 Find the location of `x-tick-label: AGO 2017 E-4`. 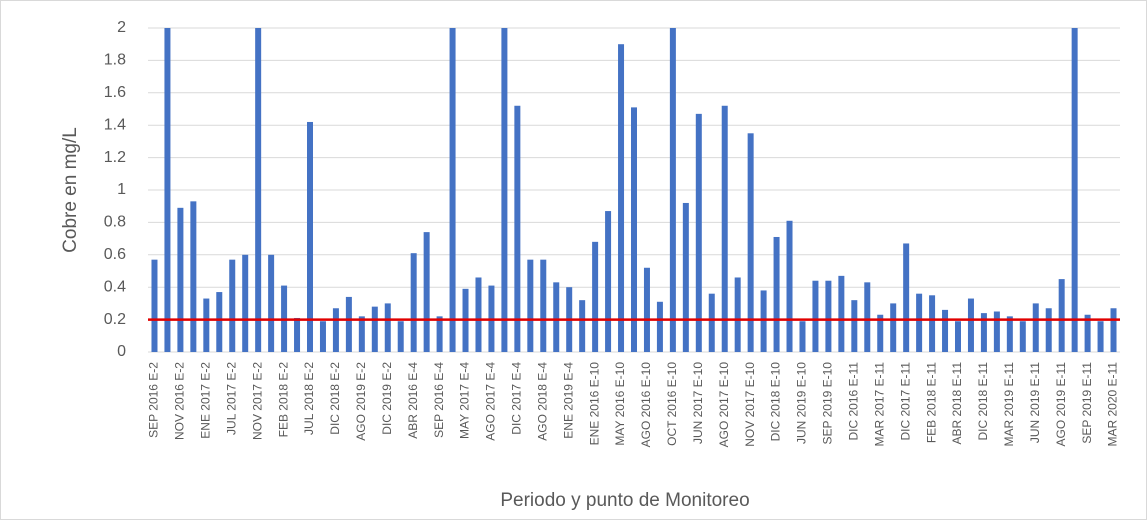

x-tick-label: AGO 2017 E-4 is located at coordinates (491, 401).